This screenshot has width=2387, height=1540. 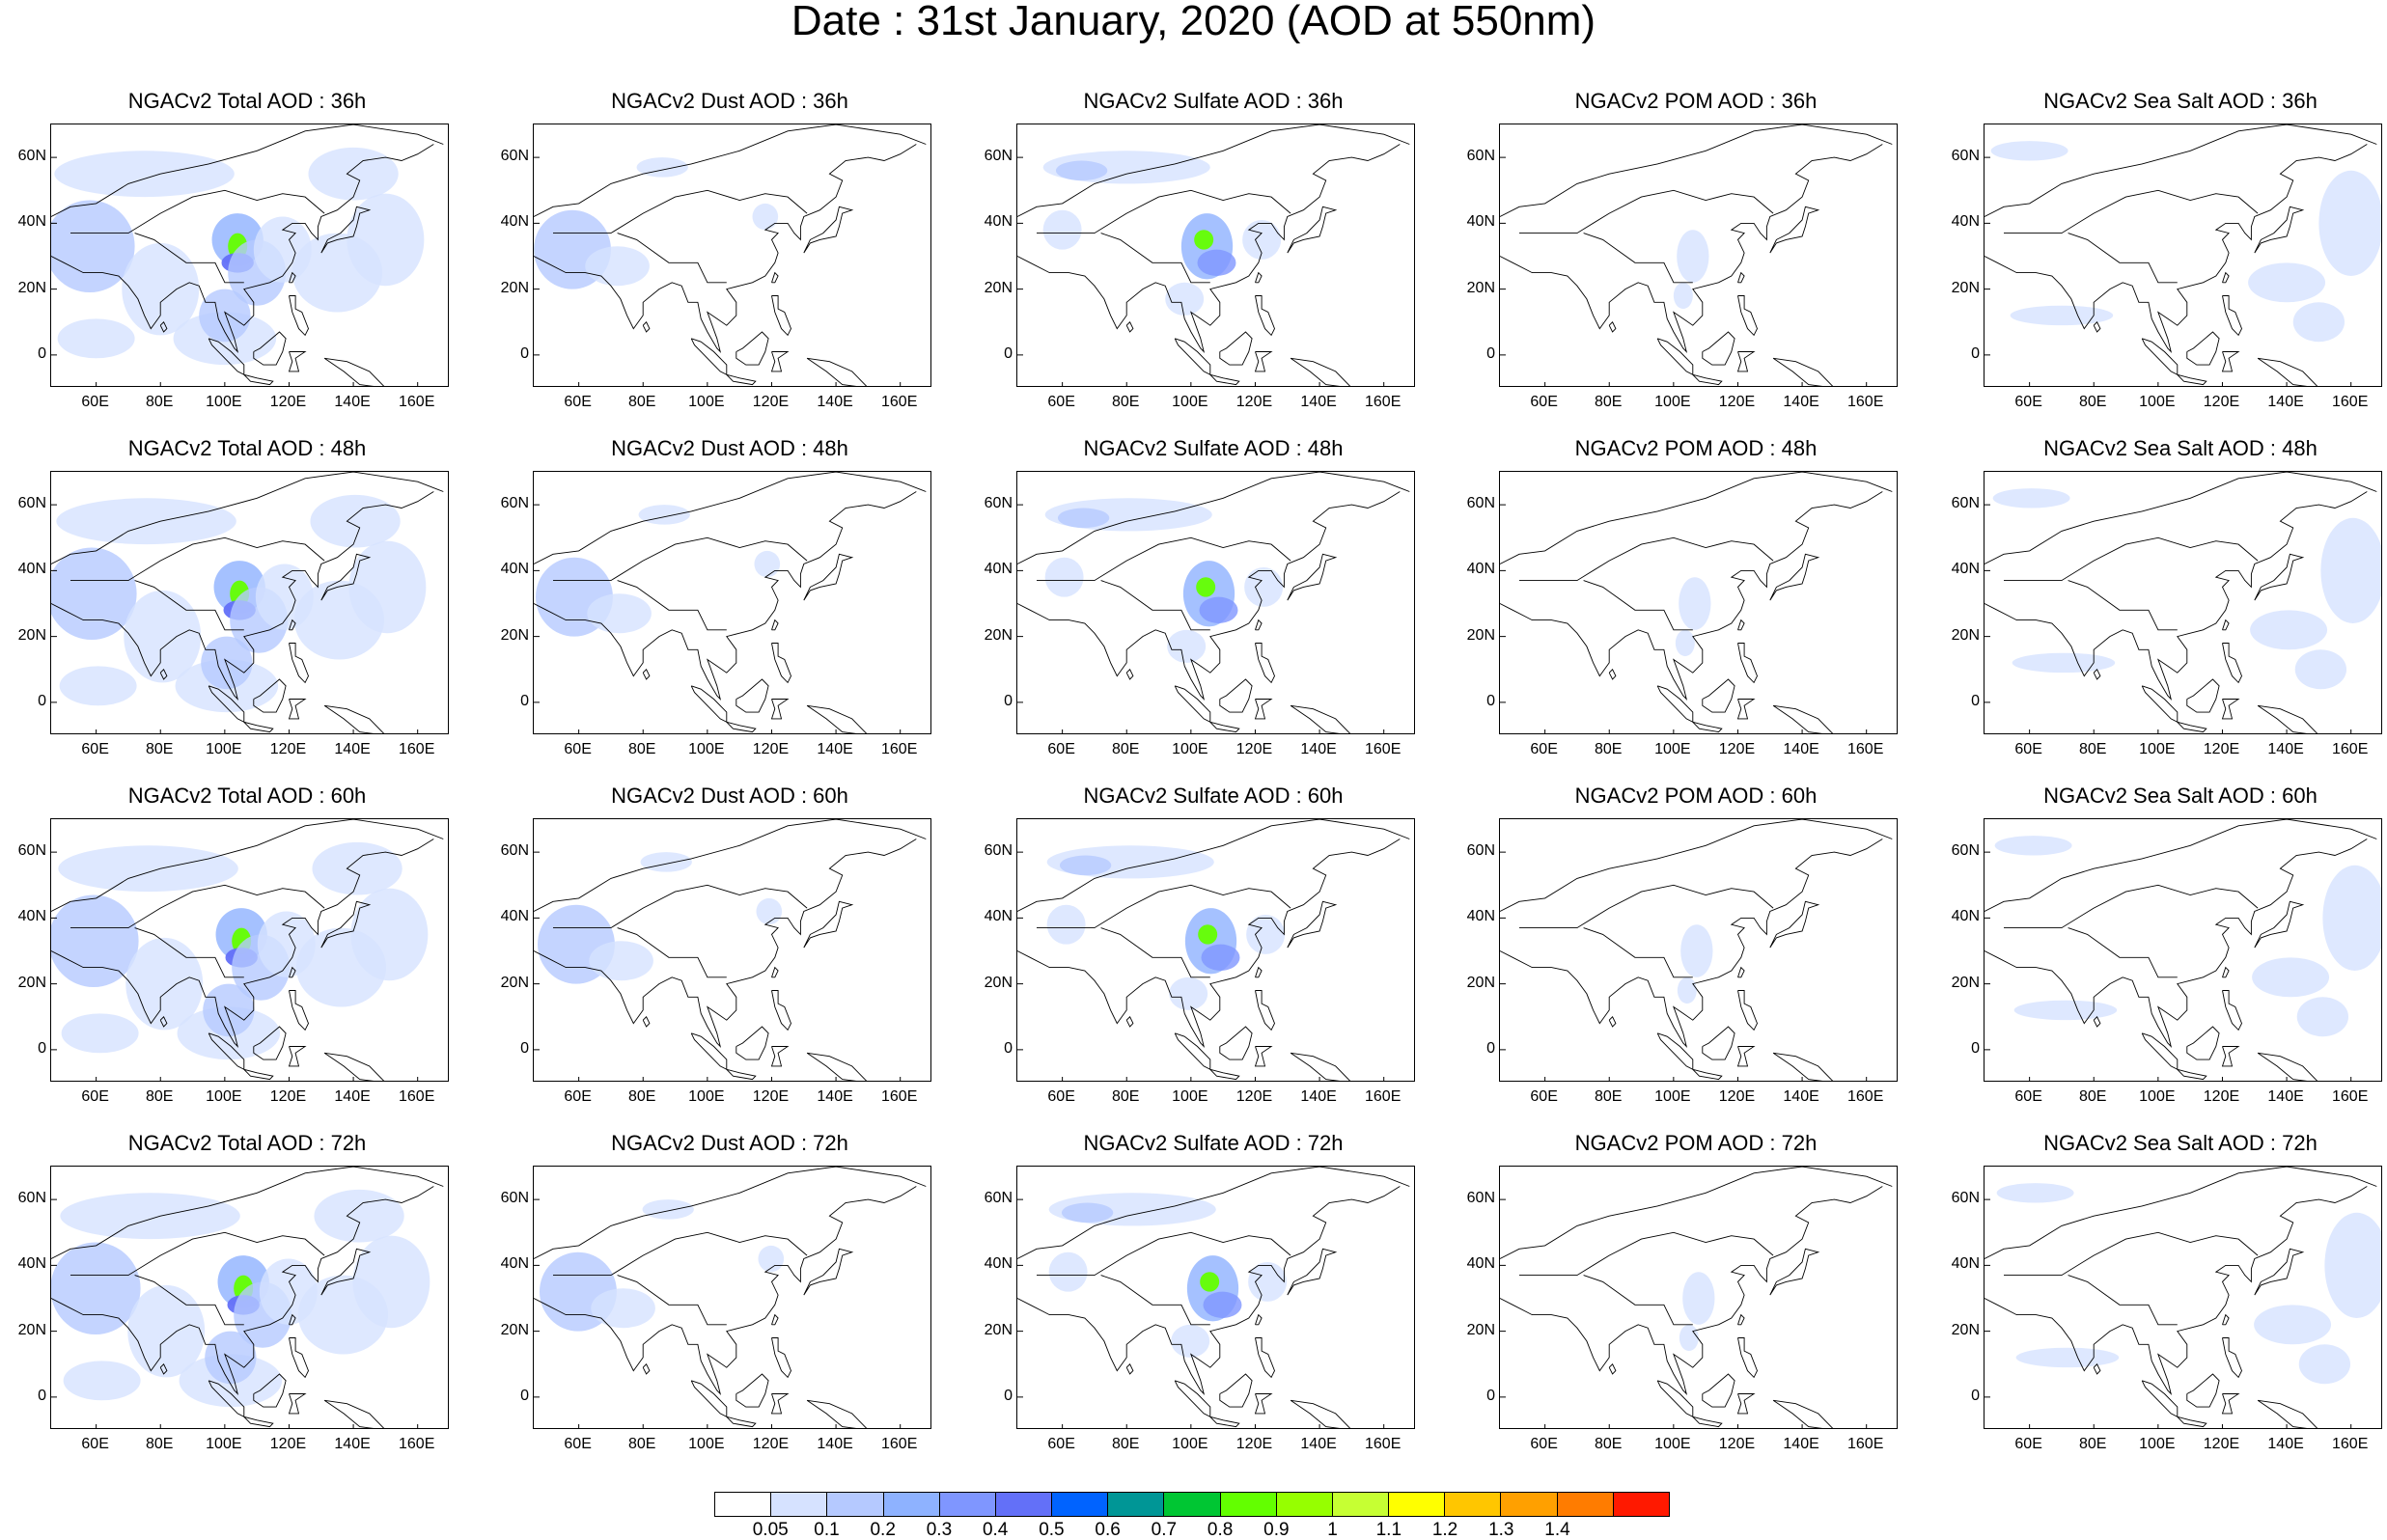 I want to click on lon-tick-label: 120E, so click(x=1254, y=1444).